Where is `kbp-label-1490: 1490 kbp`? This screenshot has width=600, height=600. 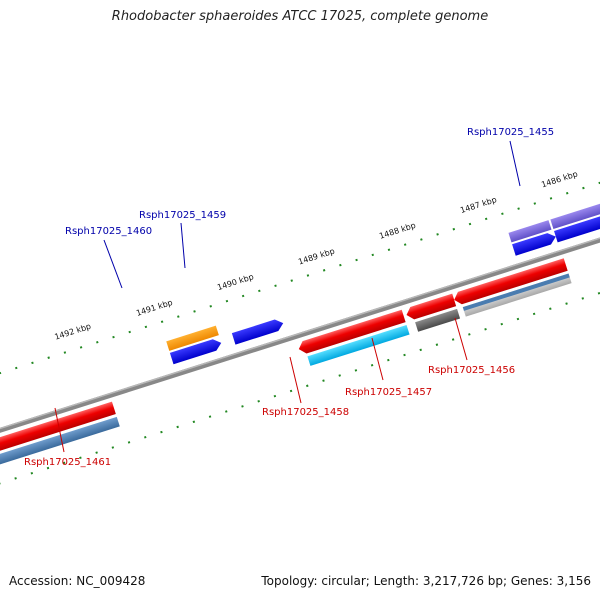
kbp-label-1490: 1490 kbp is located at coordinates (235, 282).